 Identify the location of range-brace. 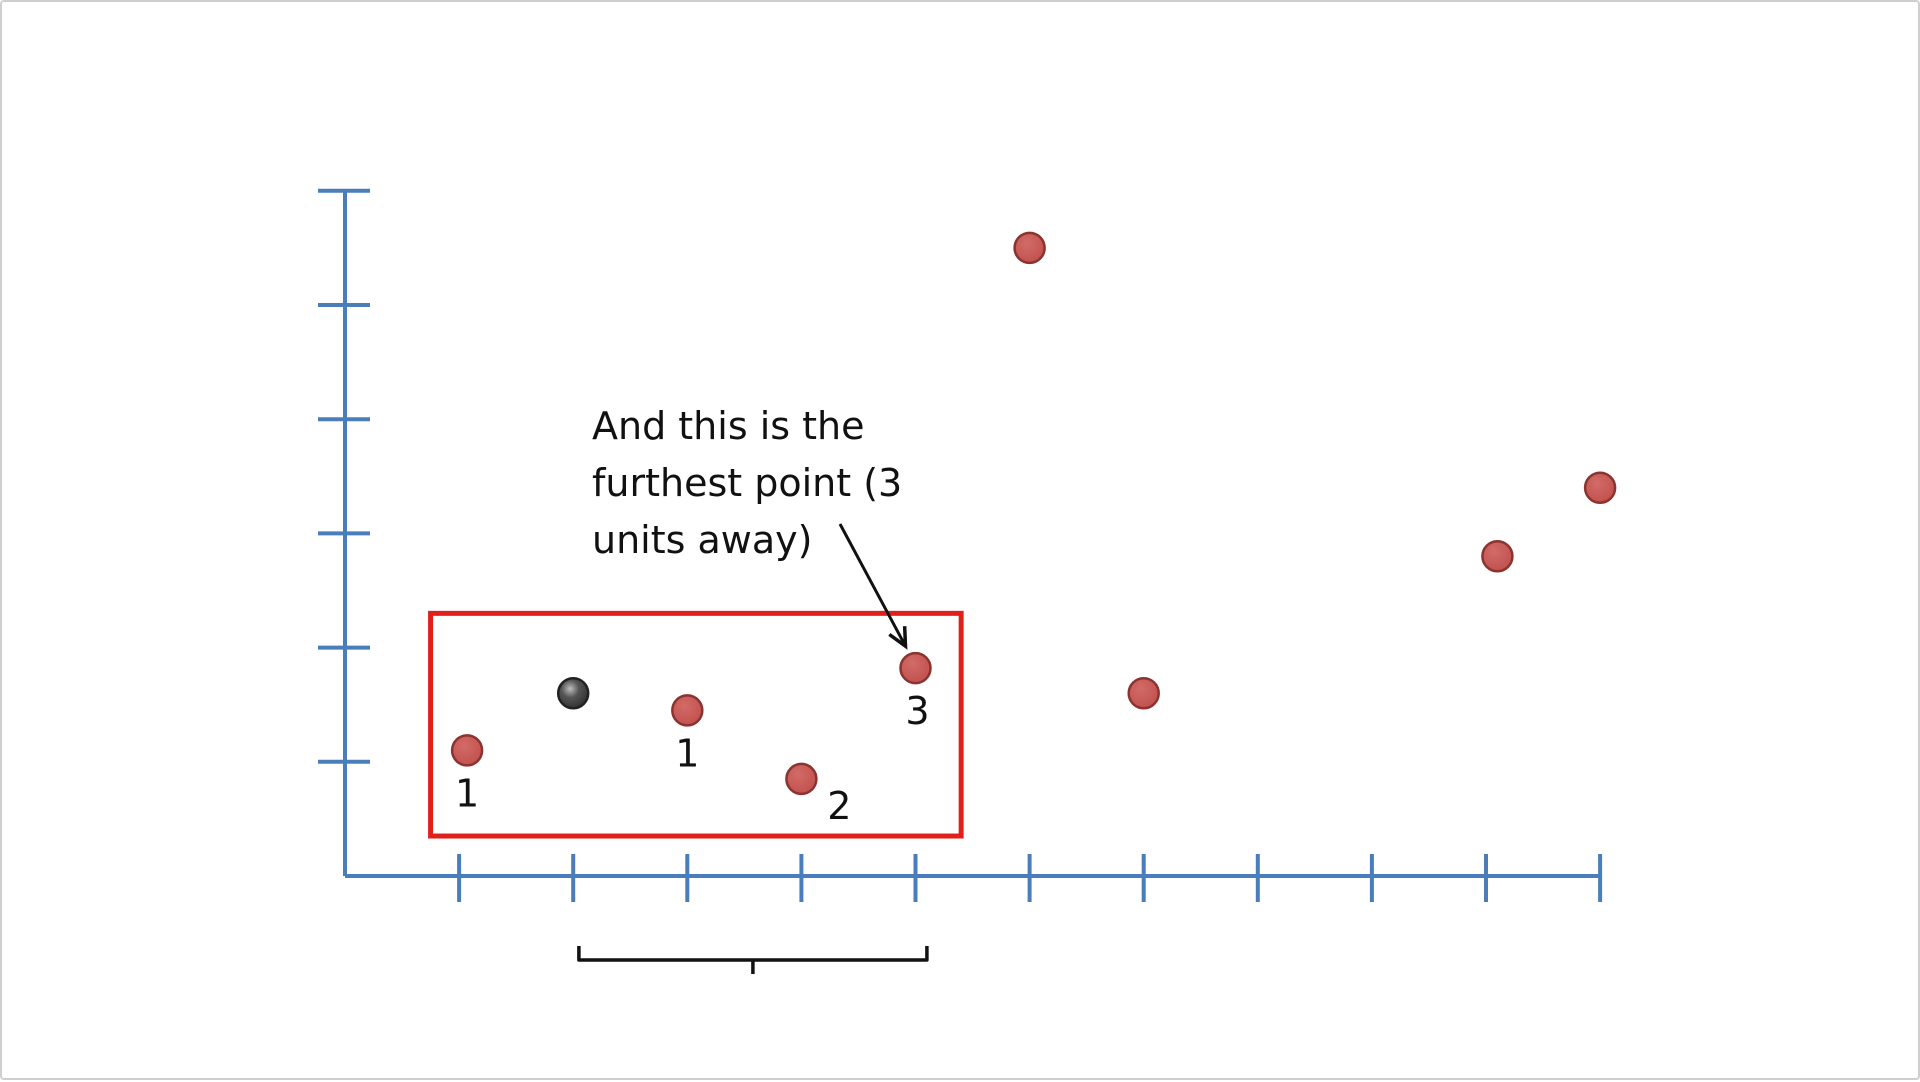
(753, 960).